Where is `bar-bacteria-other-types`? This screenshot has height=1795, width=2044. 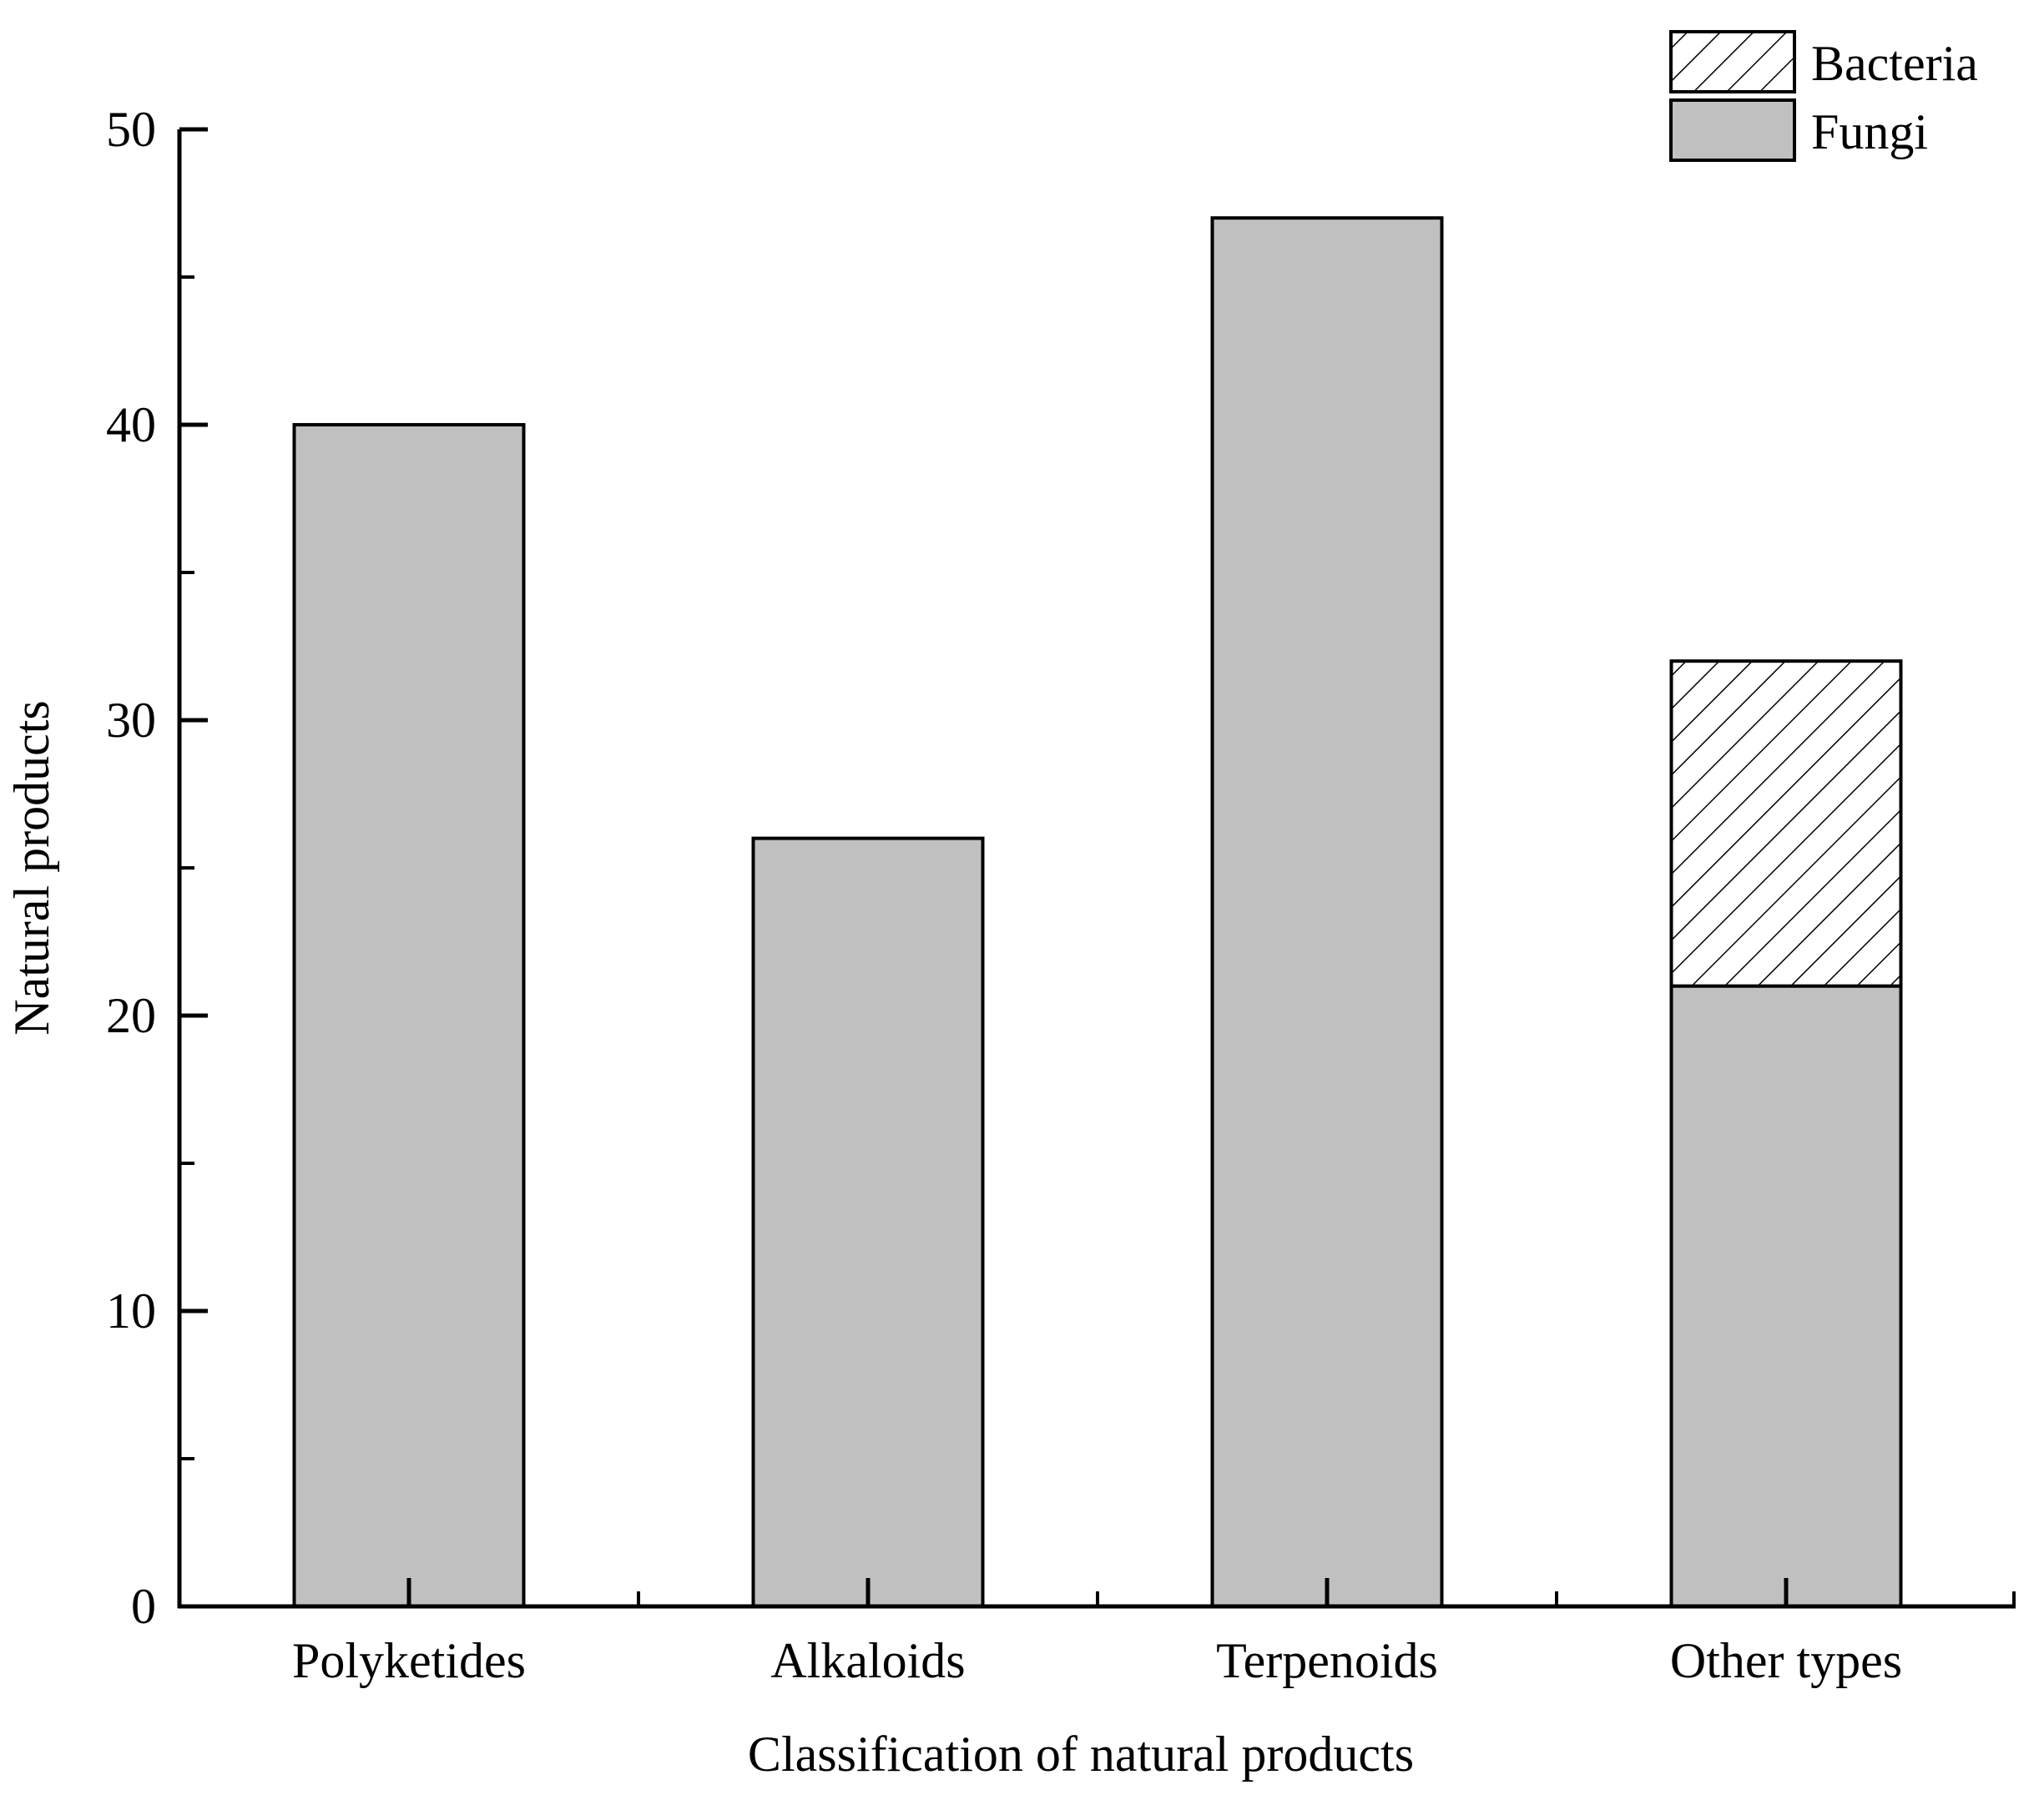
bar-bacteria-other-types is located at coordinates (1786, 823).